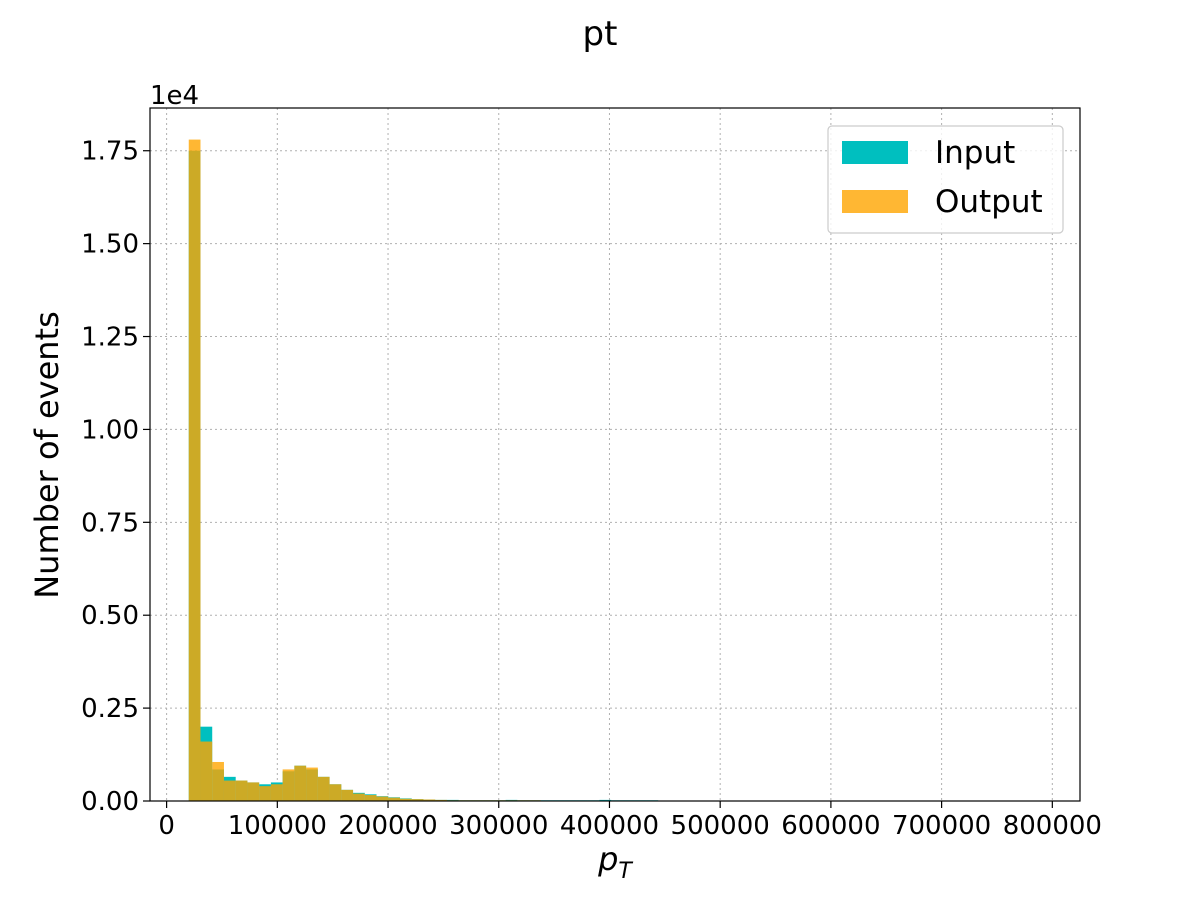 Image resolution: width=1200 pixels, height=900 pixels. Describe the element at coordinates (720, 826) in the screenshot. I see `x-tick-label: 500000` at that location.